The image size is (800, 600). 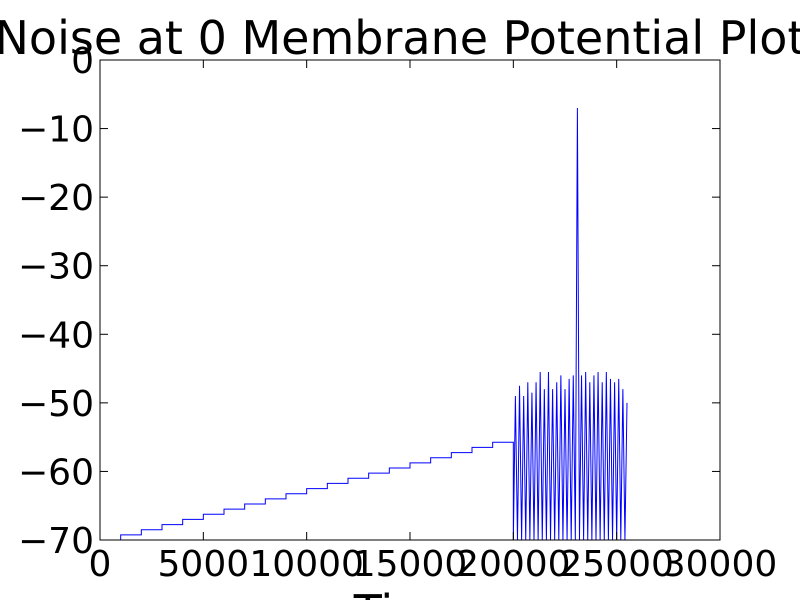 I want to click on y-tick-label: −60, so click(x=56, y=472).